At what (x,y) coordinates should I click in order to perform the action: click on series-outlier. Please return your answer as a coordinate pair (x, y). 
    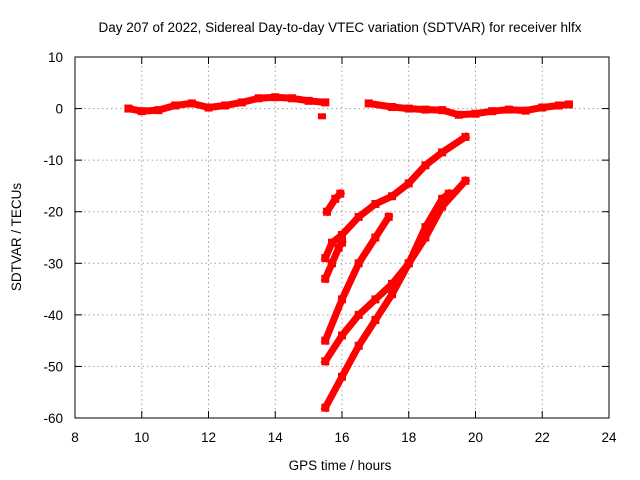
    Looking at the image, I should click on (321, 116).